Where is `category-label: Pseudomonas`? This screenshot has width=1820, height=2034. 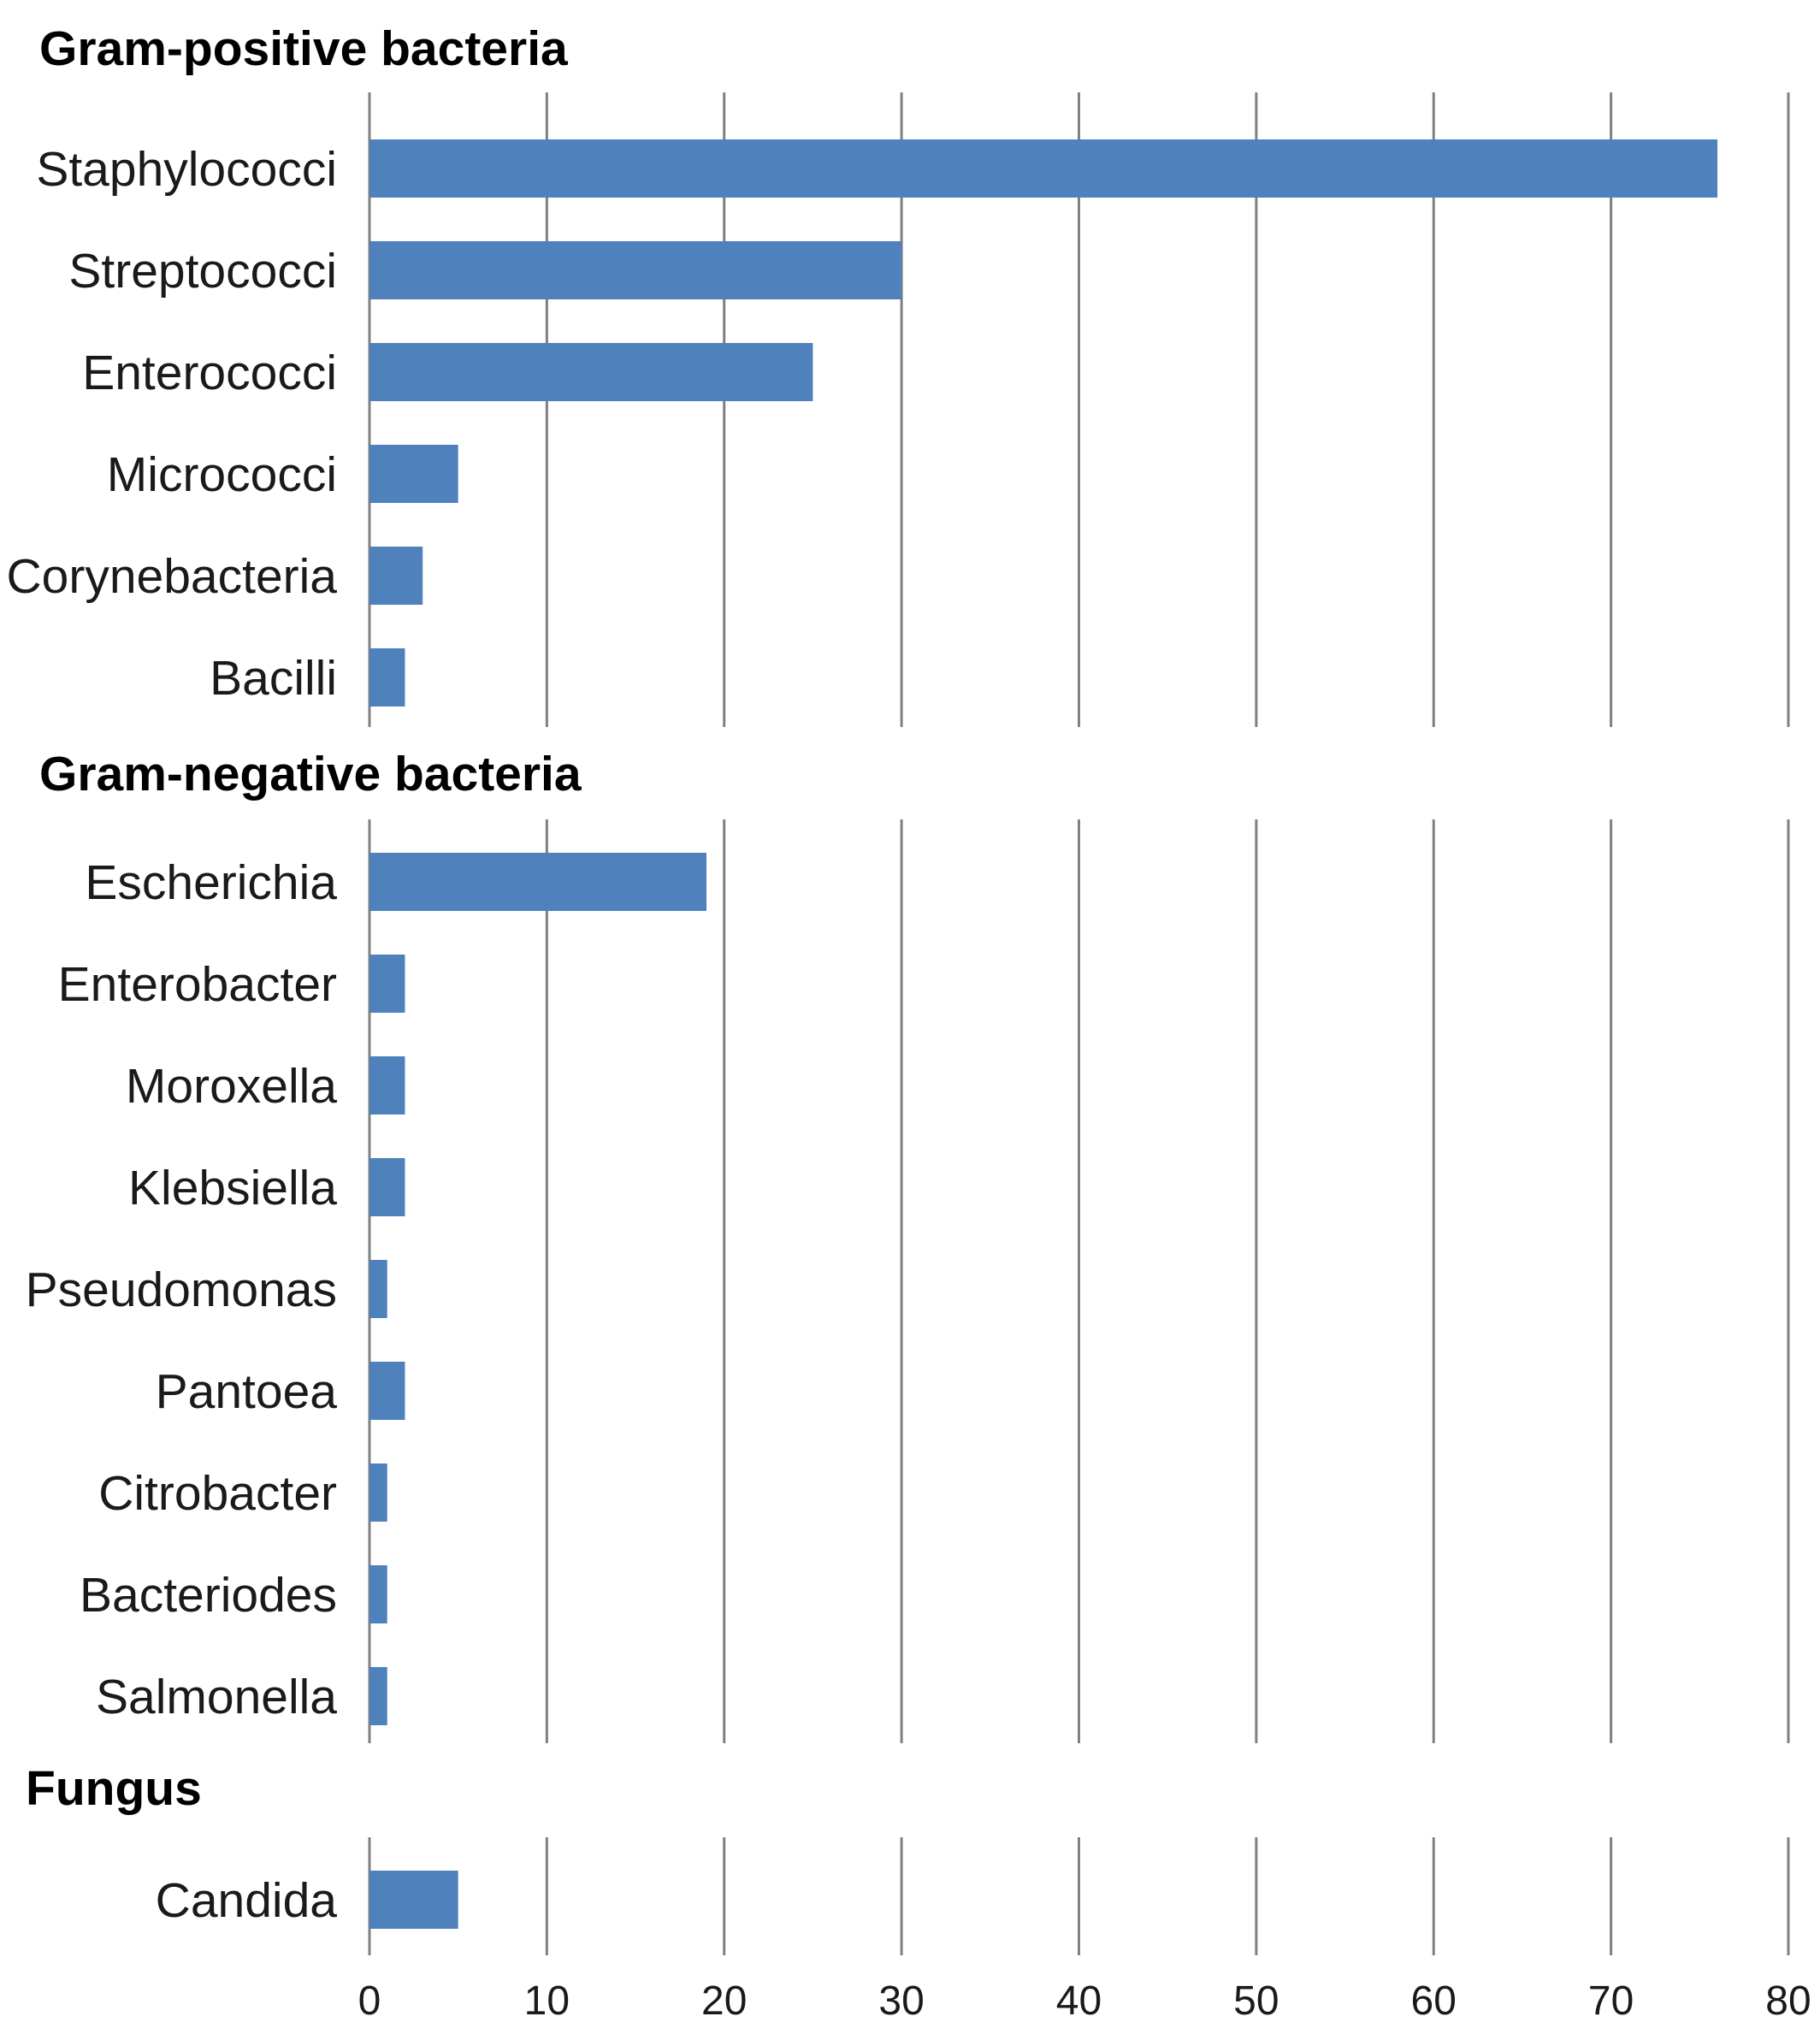 category-label: Pseudomonas is located at coordinates (182, 1289).